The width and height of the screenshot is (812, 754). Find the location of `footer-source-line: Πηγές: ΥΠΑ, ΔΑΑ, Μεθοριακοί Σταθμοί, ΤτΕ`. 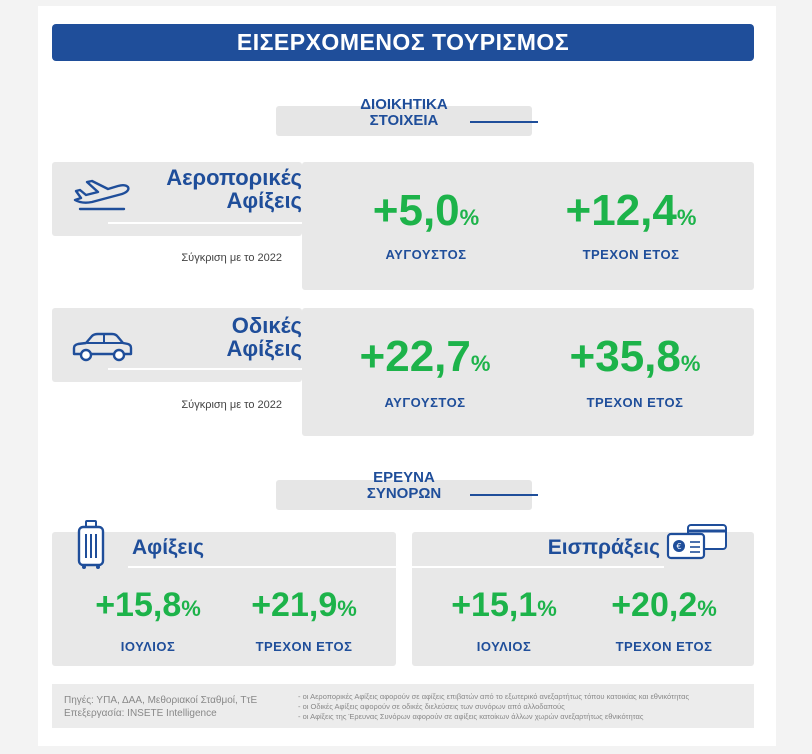

footer-source-line: Πηγές: ΥΠΑ, ΔΑΑ, Μεθοριακοί Σταθμοί, ΤτΕ is located at coordinates (161, 700).